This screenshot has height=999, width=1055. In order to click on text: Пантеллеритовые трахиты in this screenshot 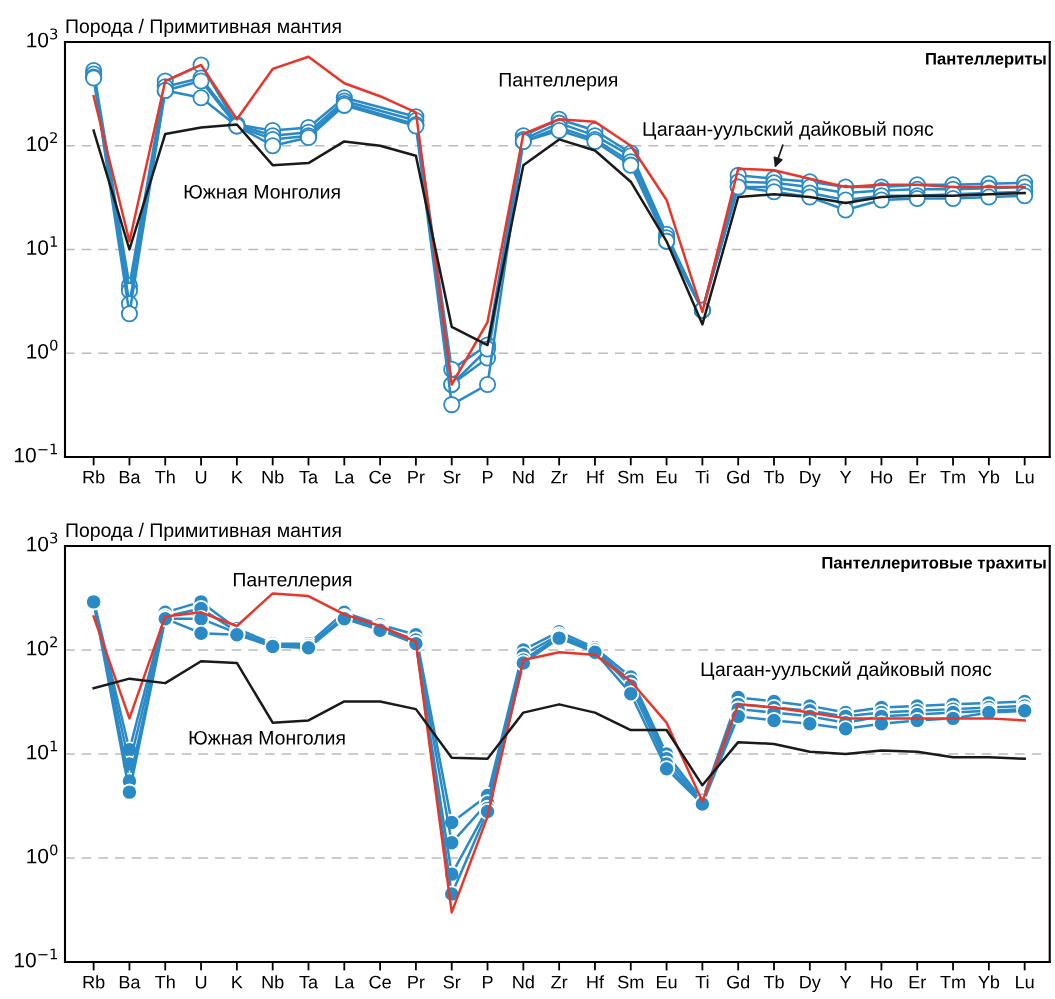, I will do `click(934, 564)`.